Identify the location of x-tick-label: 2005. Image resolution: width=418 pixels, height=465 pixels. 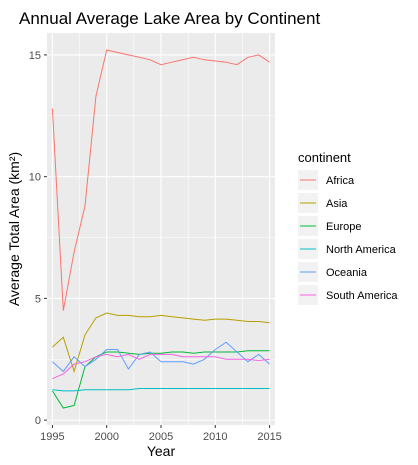
(161, 437).